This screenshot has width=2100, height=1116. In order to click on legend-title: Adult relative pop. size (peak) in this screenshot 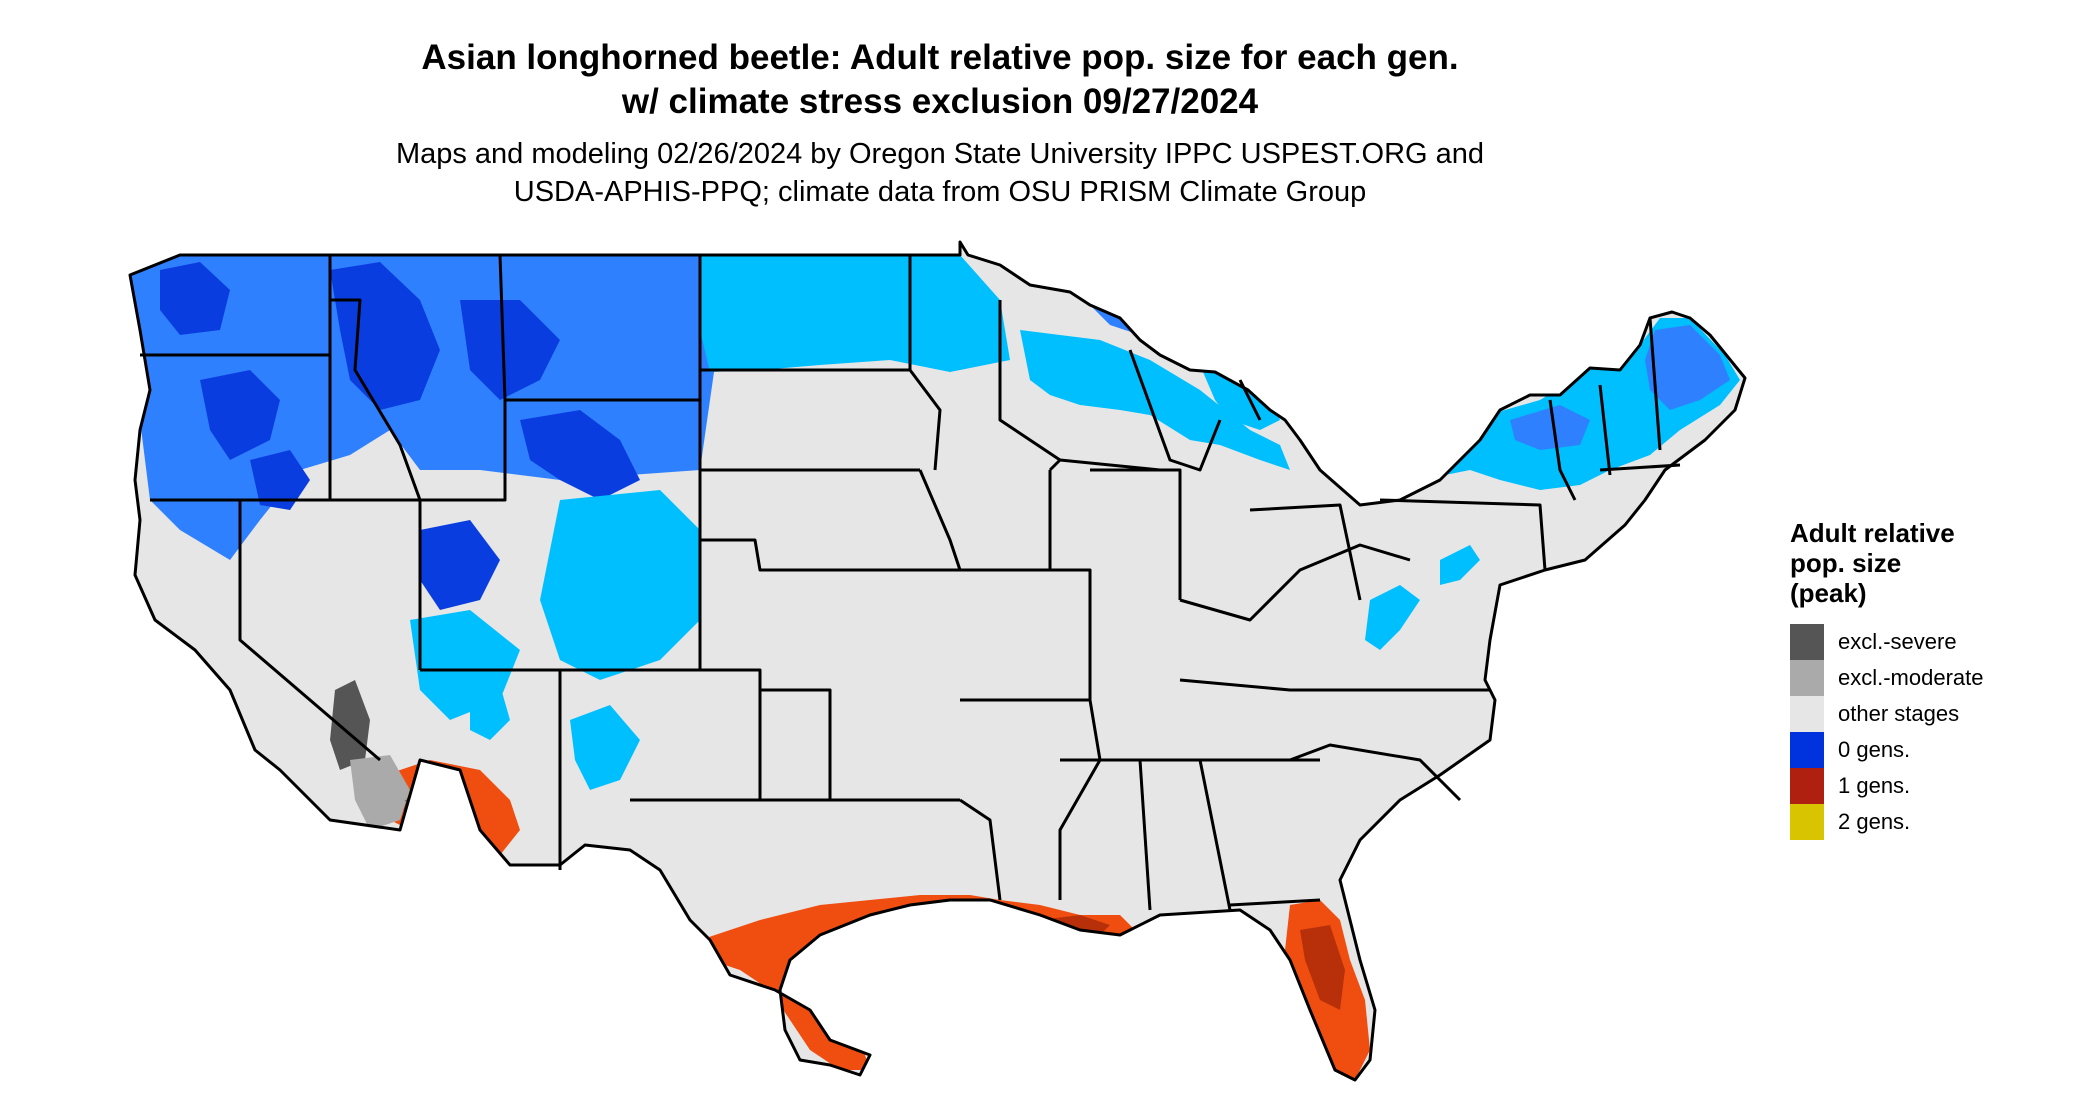, I will do `click(1940, 563)`.